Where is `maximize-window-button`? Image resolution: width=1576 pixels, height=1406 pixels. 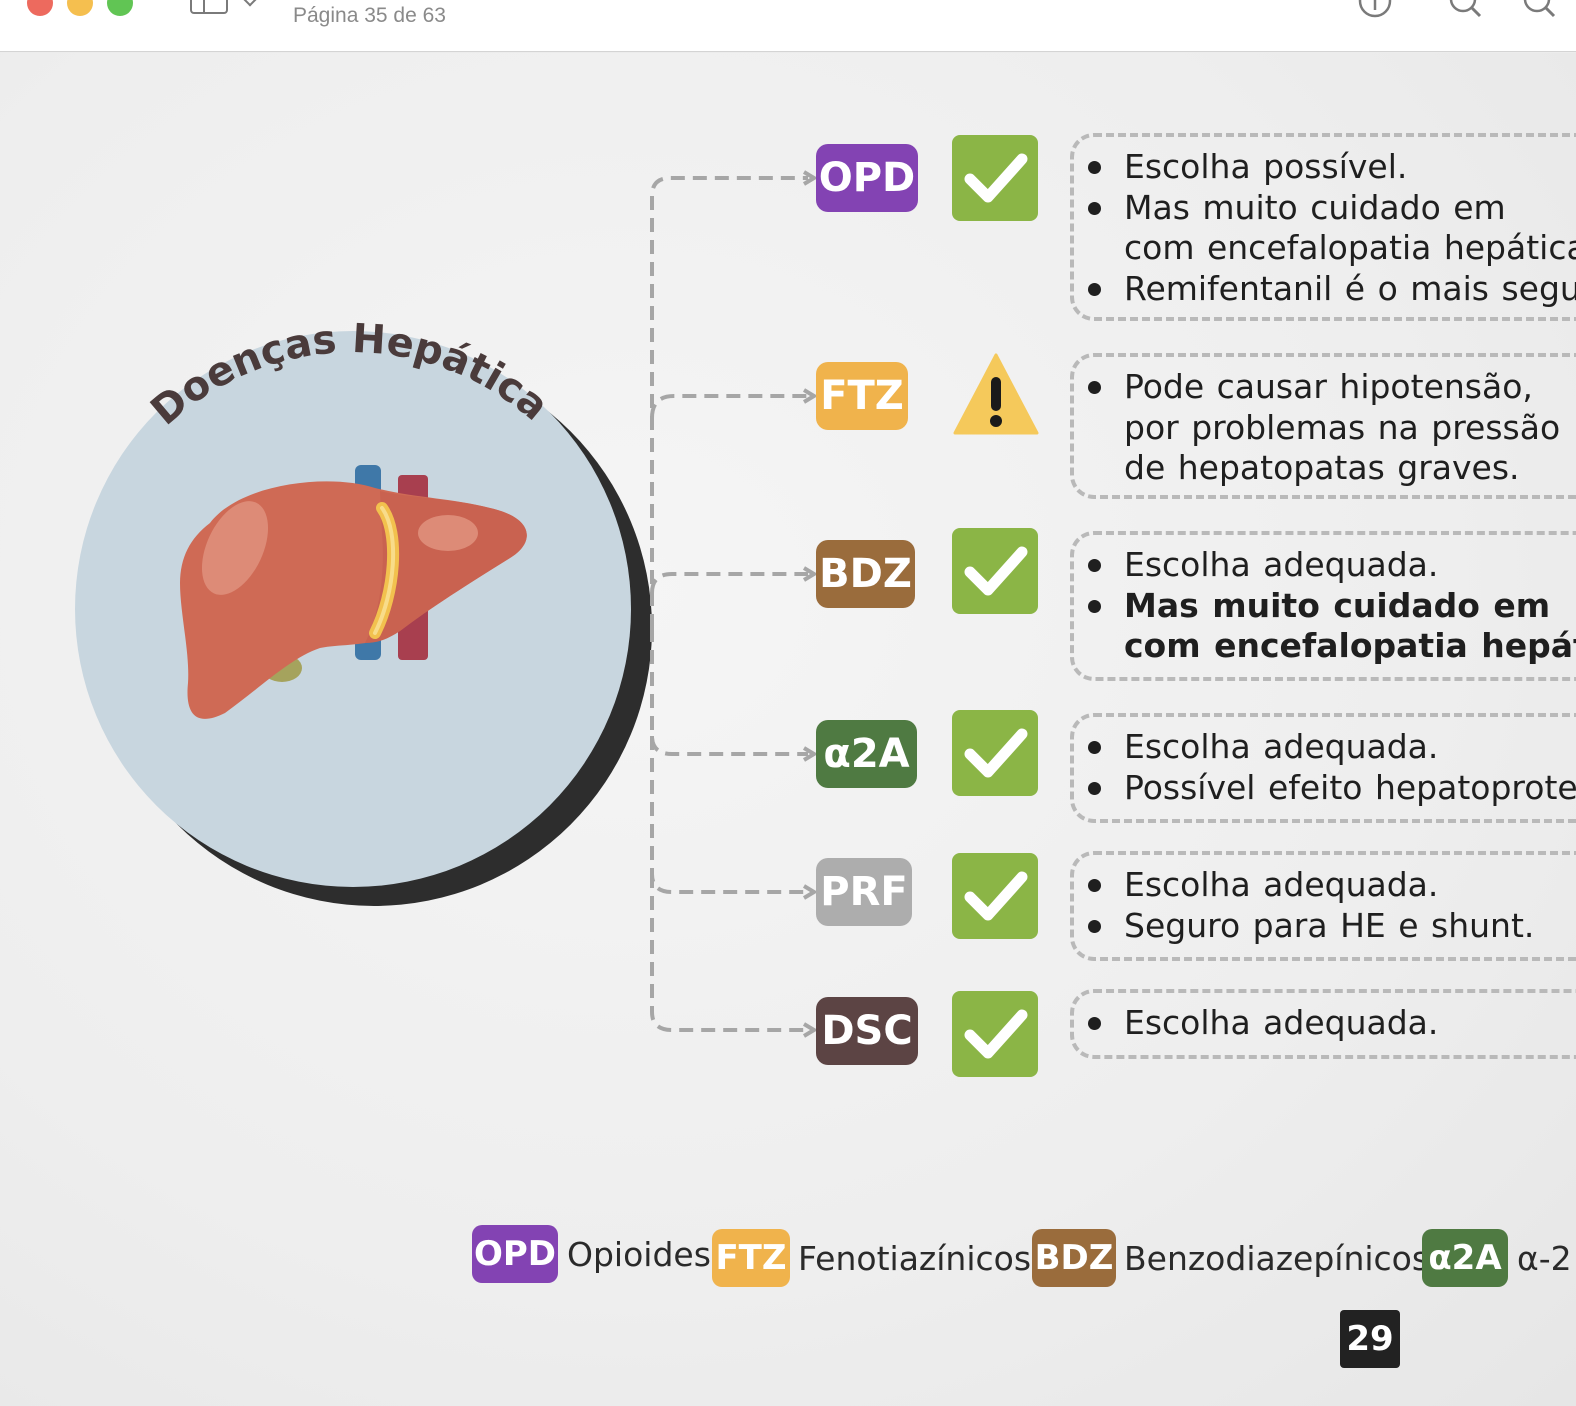
maximize-window-button is located at coordinates (120, 8).